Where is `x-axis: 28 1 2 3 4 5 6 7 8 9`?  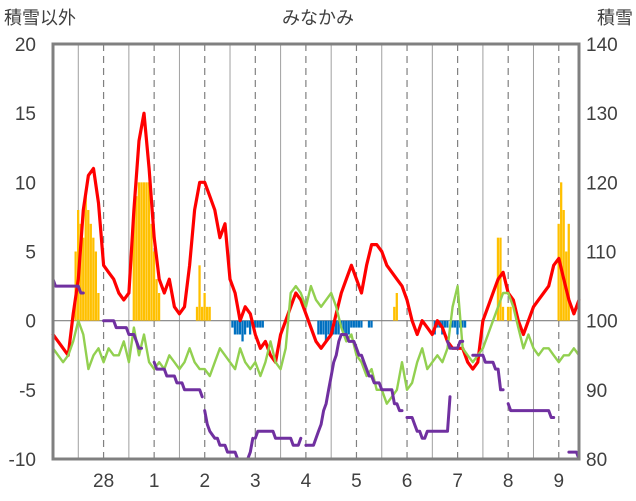 x-axis: 28 1 2 3 4 5 6 7 8 9 is located at coordinates (328, 481).